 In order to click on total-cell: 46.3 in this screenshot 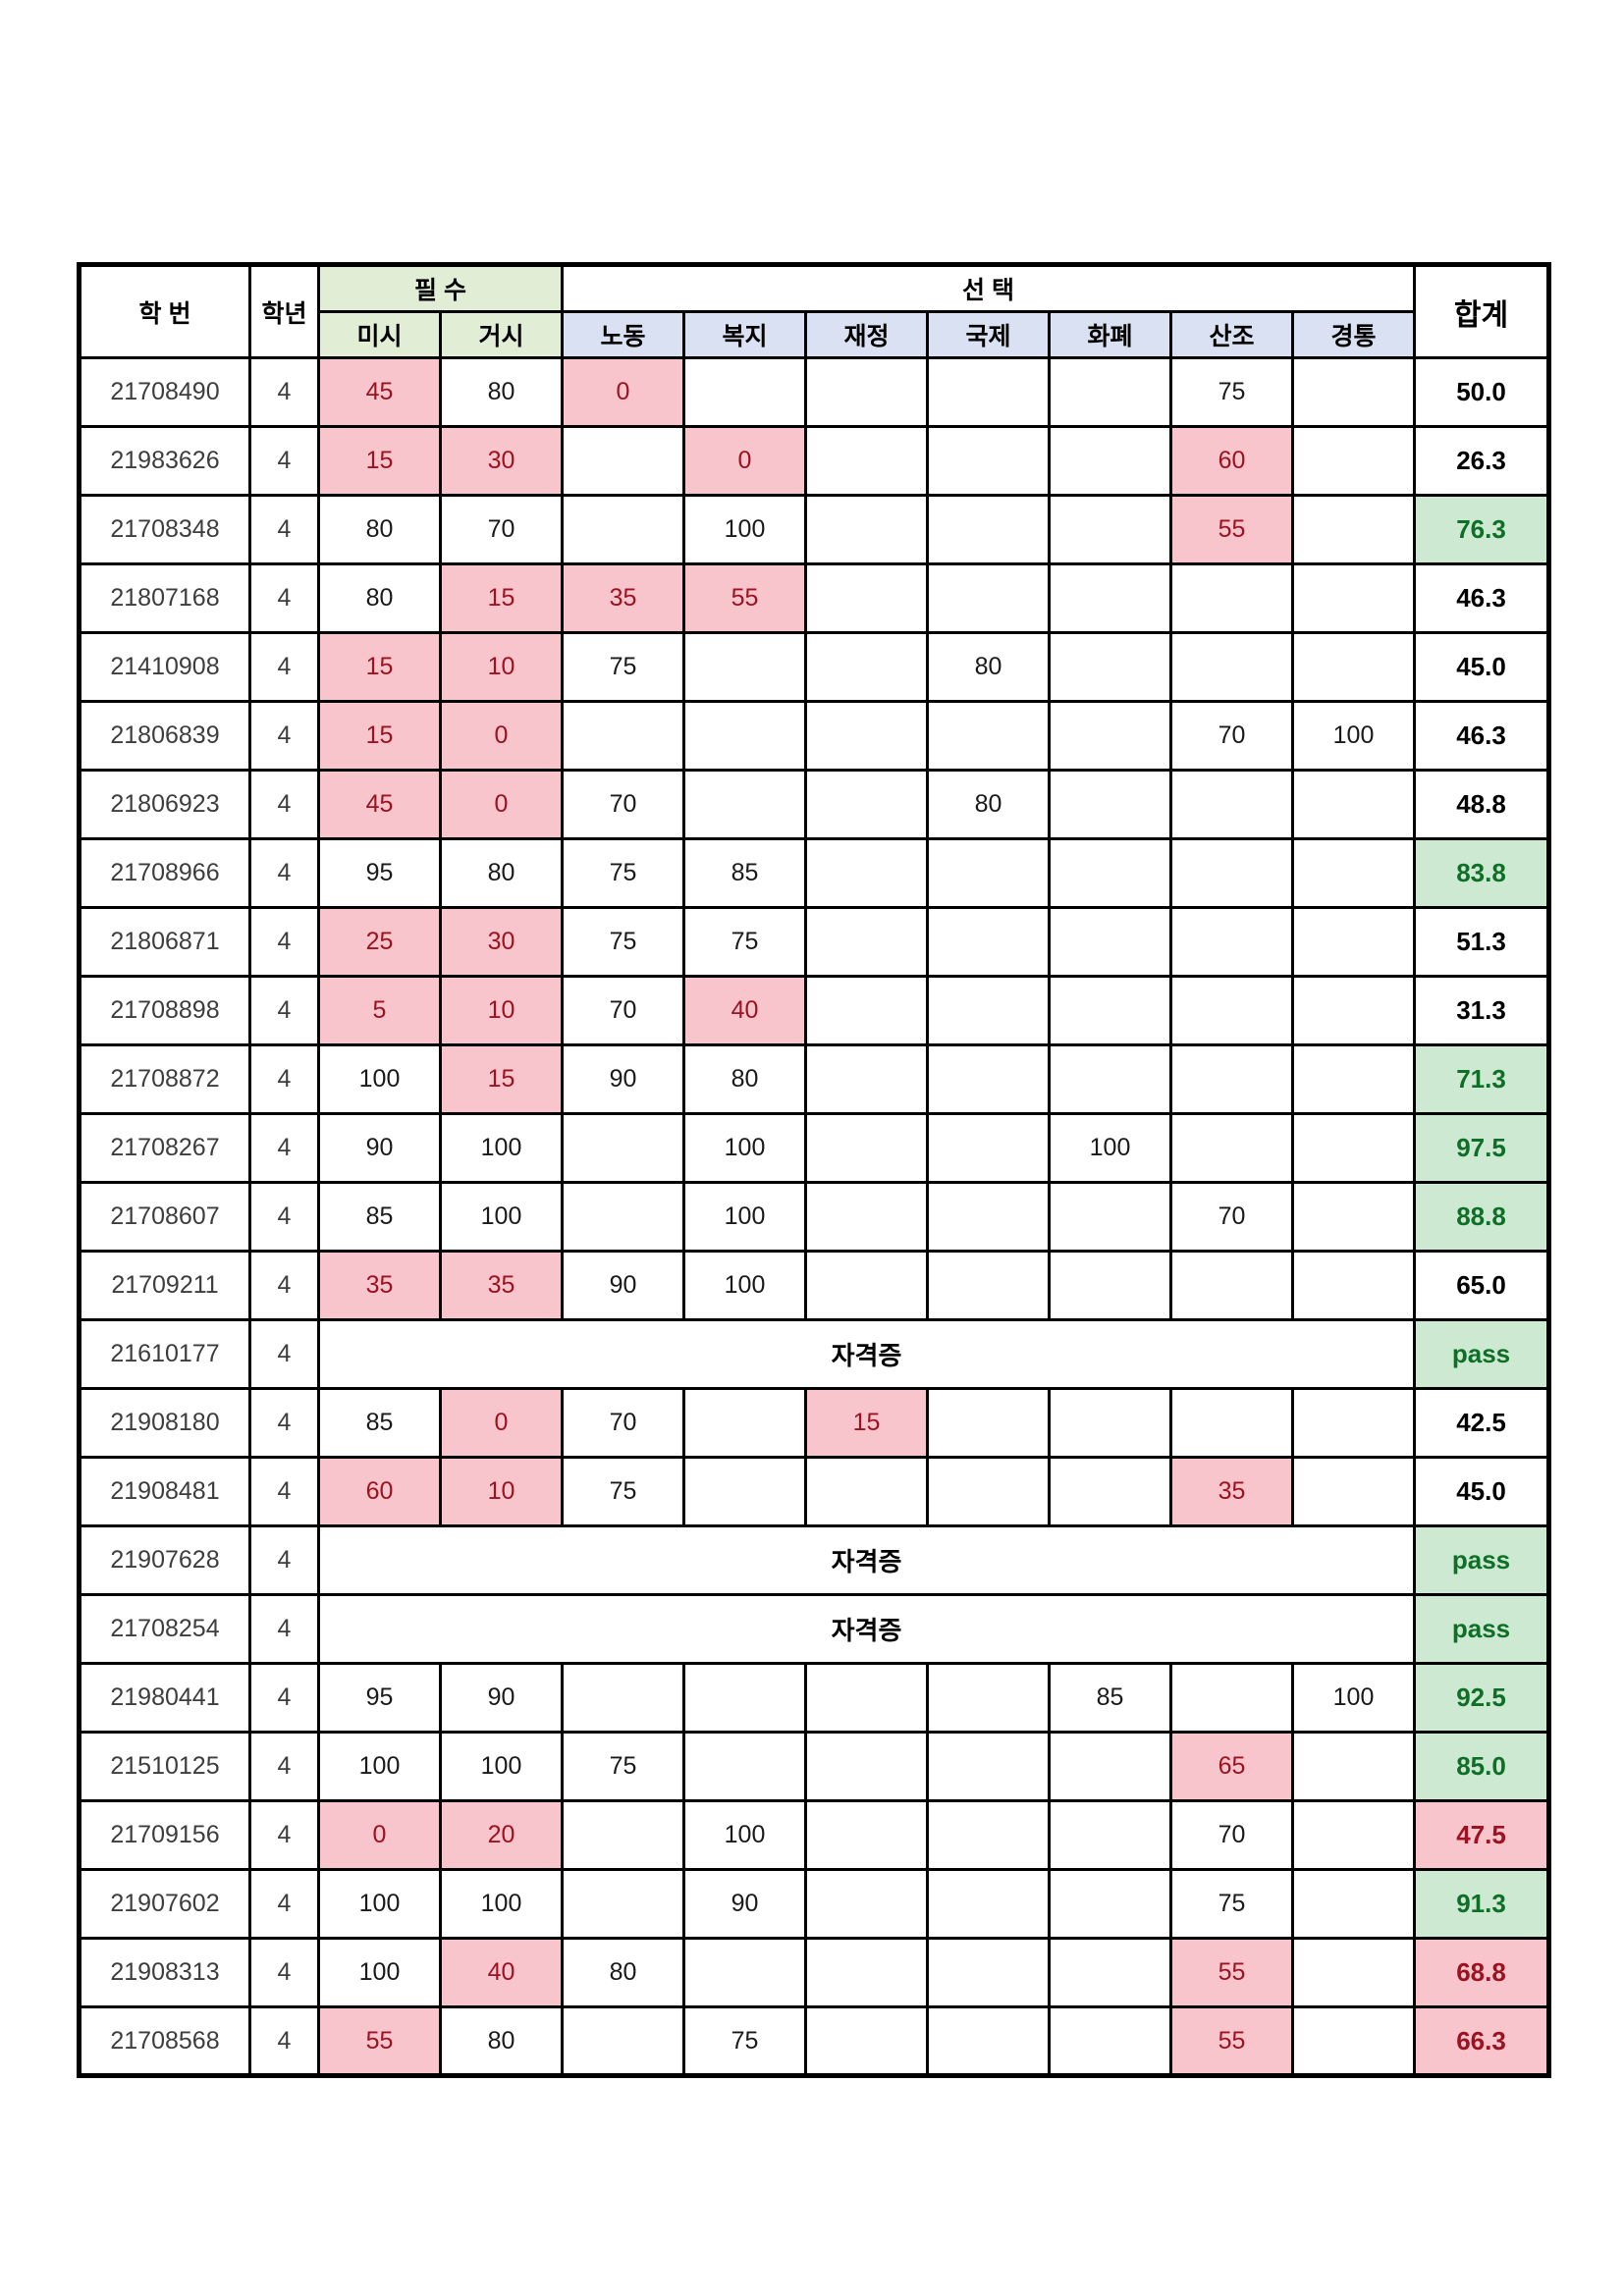, I will do `click(1481, 598)`.